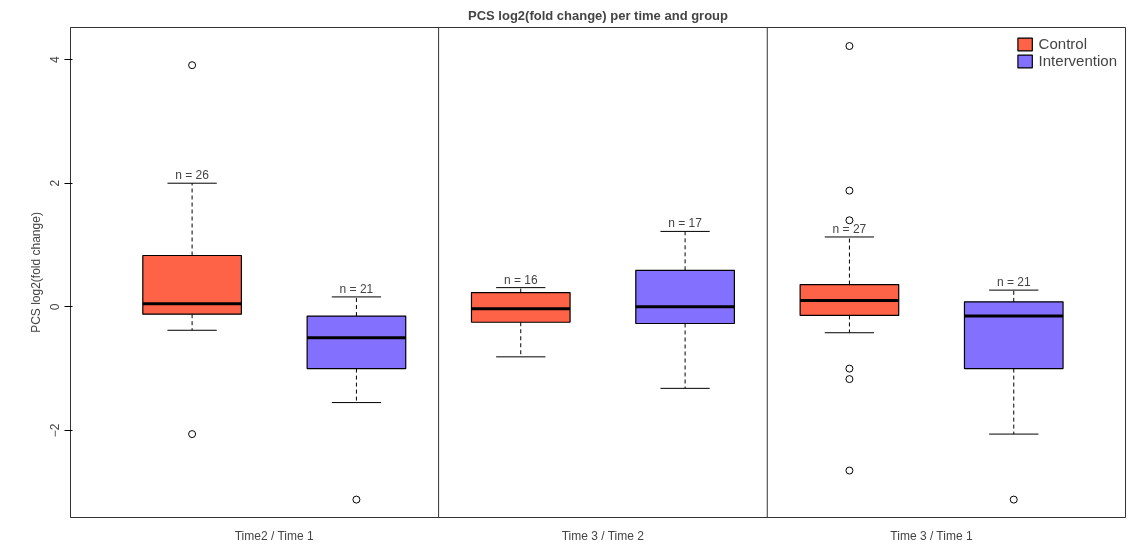 The width and height of the screenshot is (1131, 553). What do you see at coordinates (849, 228) in the screenshot?
I see `text: n = 27` at bounding box center [849, 228].